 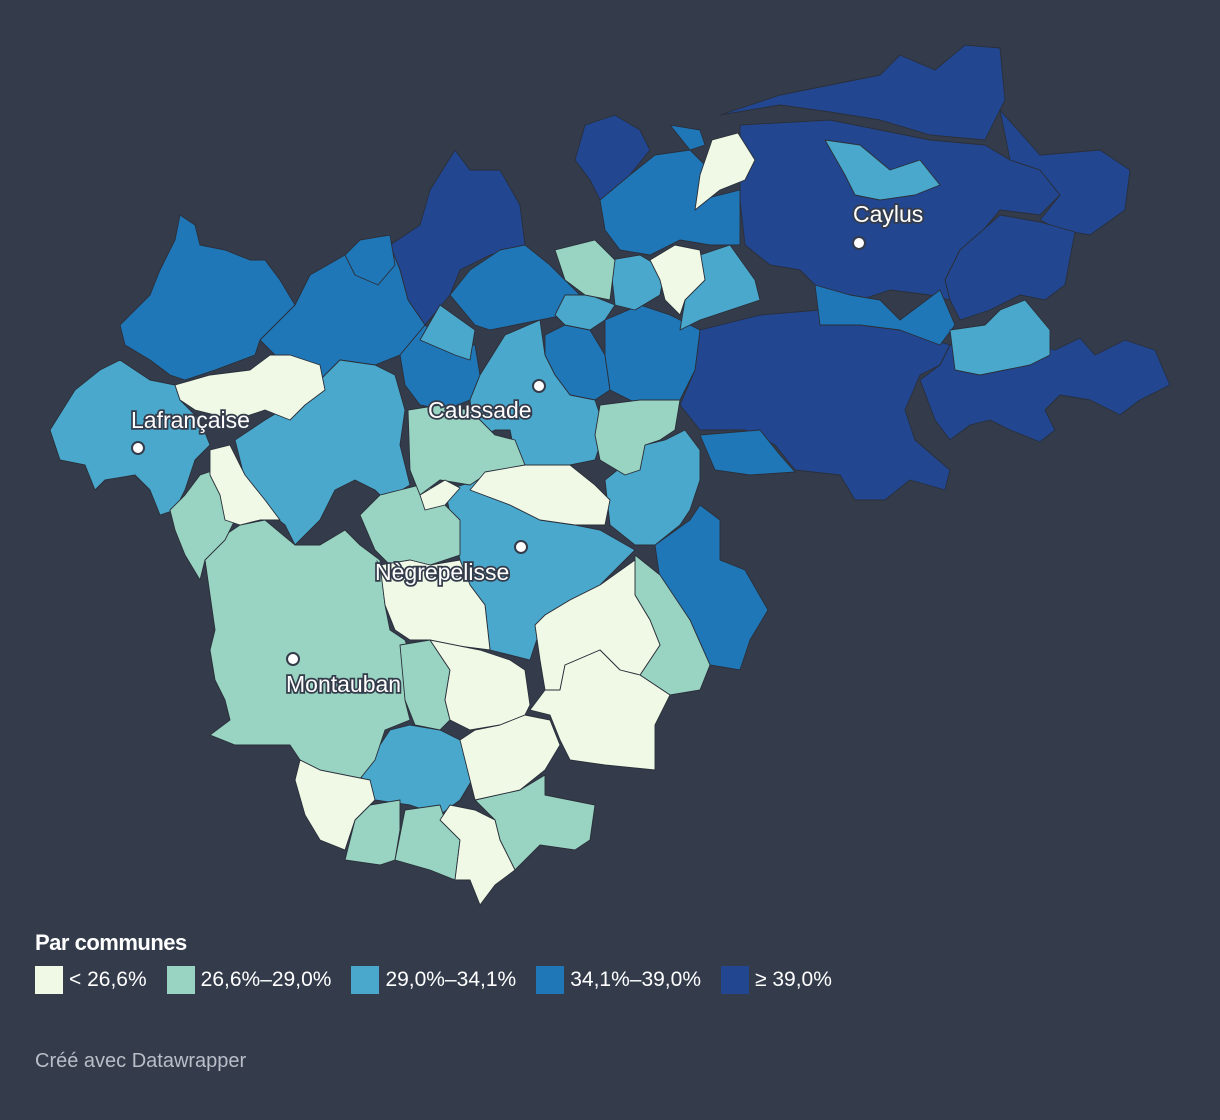 I want to click on legend-item: < 26,6%, so click(x=91, y=980).